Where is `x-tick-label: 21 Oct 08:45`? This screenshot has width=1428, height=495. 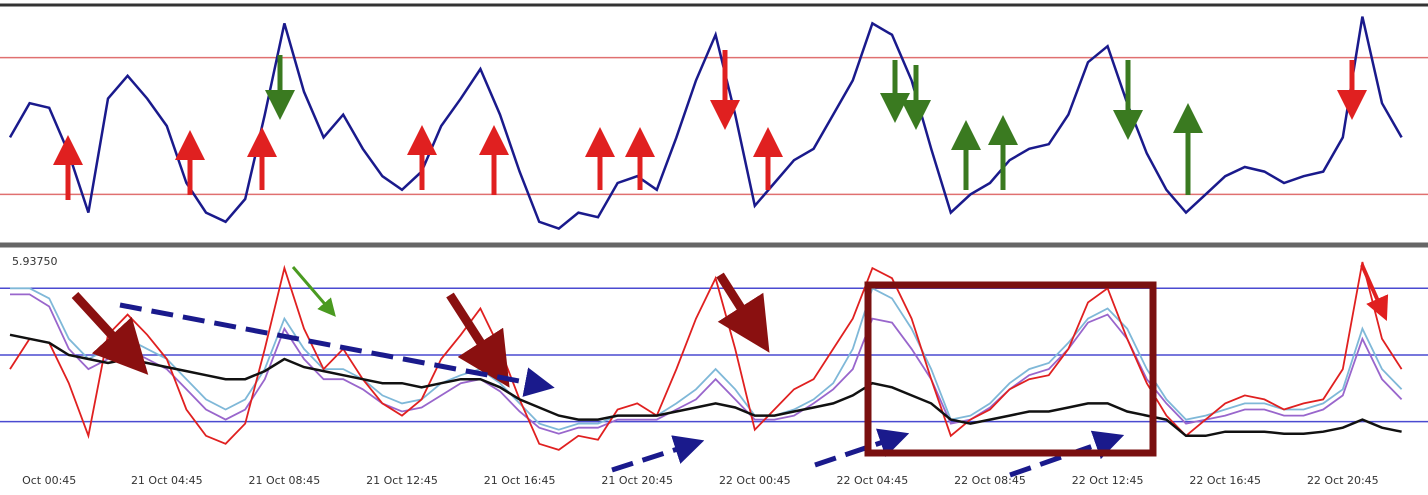
x-tick-label: 21 Oct 08:45 is located at coordinates (285, 480).